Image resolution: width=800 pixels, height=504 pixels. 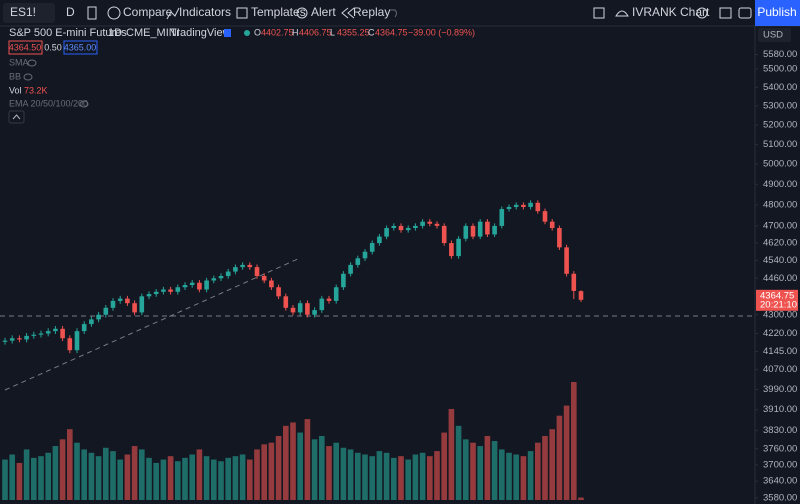 I want to click on snapshot-icon, so click(x=745, y=13).